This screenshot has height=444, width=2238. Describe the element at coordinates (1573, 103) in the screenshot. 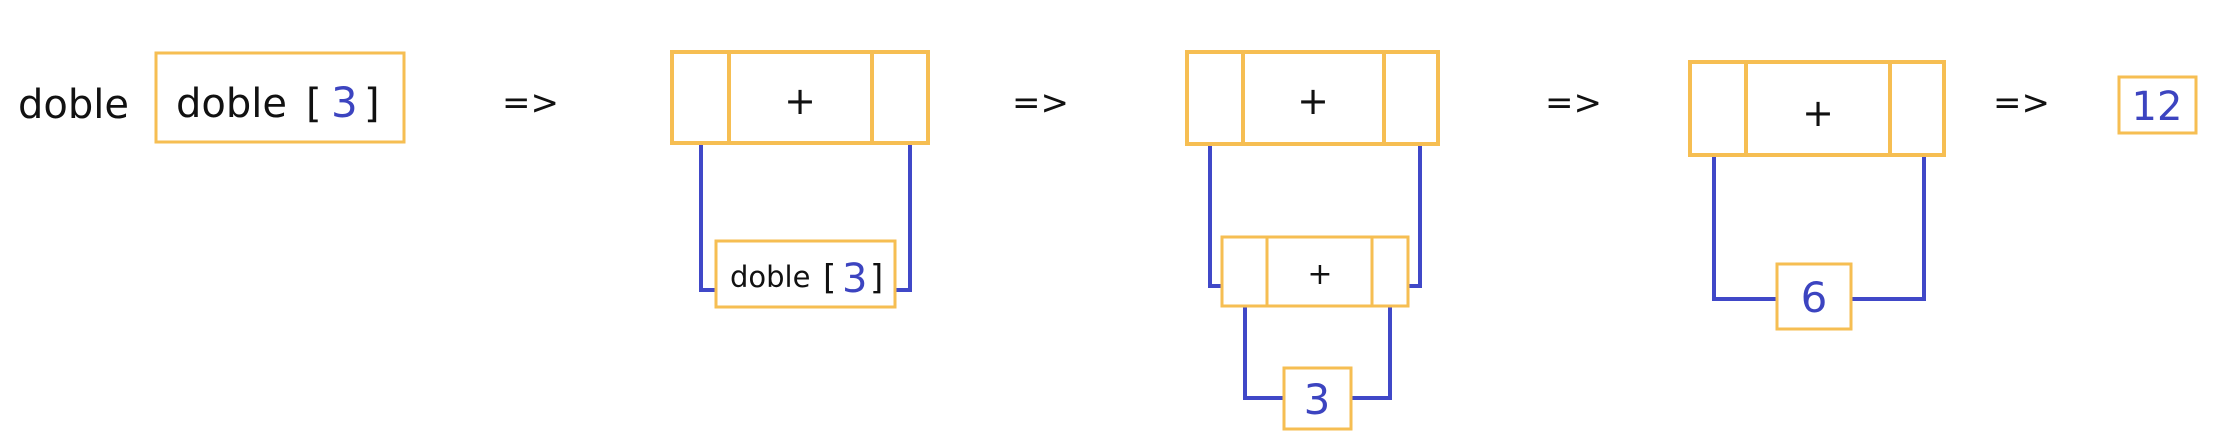

I see `arrow-3: =>` at that location.